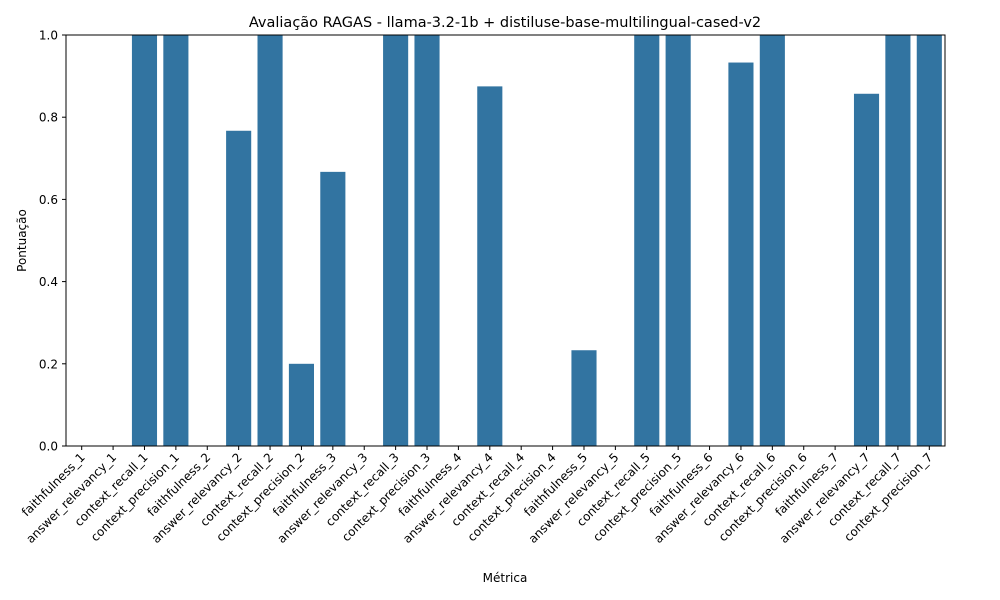 This screenshot has width=1000, height=600. What do you see at coordinates (52, 241) in the screenshot?
I see `y-axis-ticks: 0.0 0.2 0.4 0.6 0.8 1.0` at bounding box center [52, 241].